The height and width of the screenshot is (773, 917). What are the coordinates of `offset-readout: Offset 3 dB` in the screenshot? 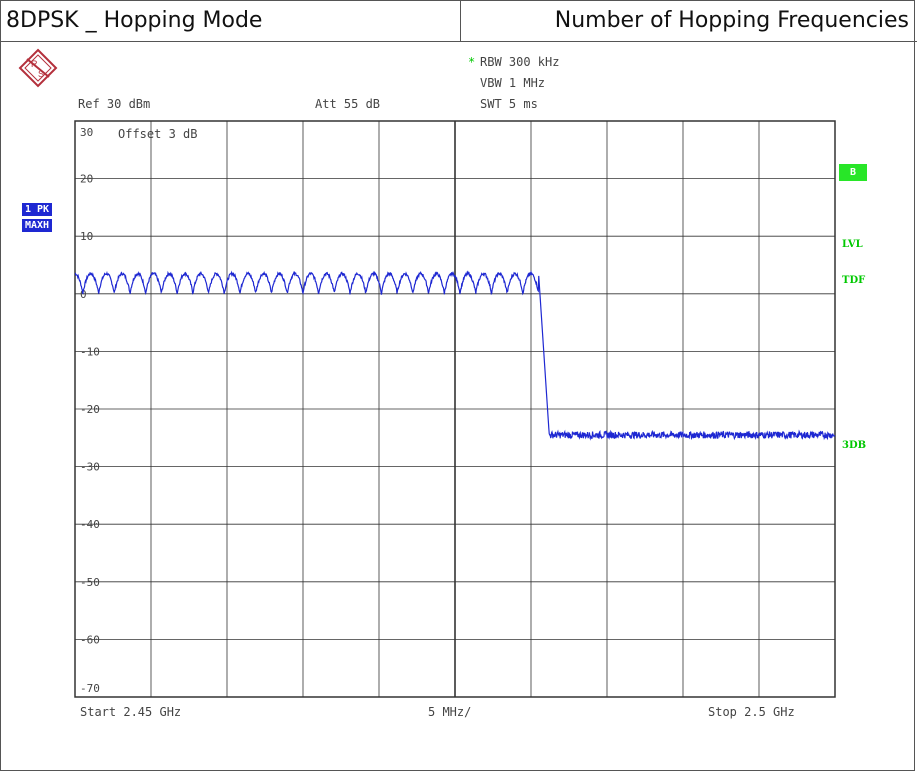 It's located at (159, 134).